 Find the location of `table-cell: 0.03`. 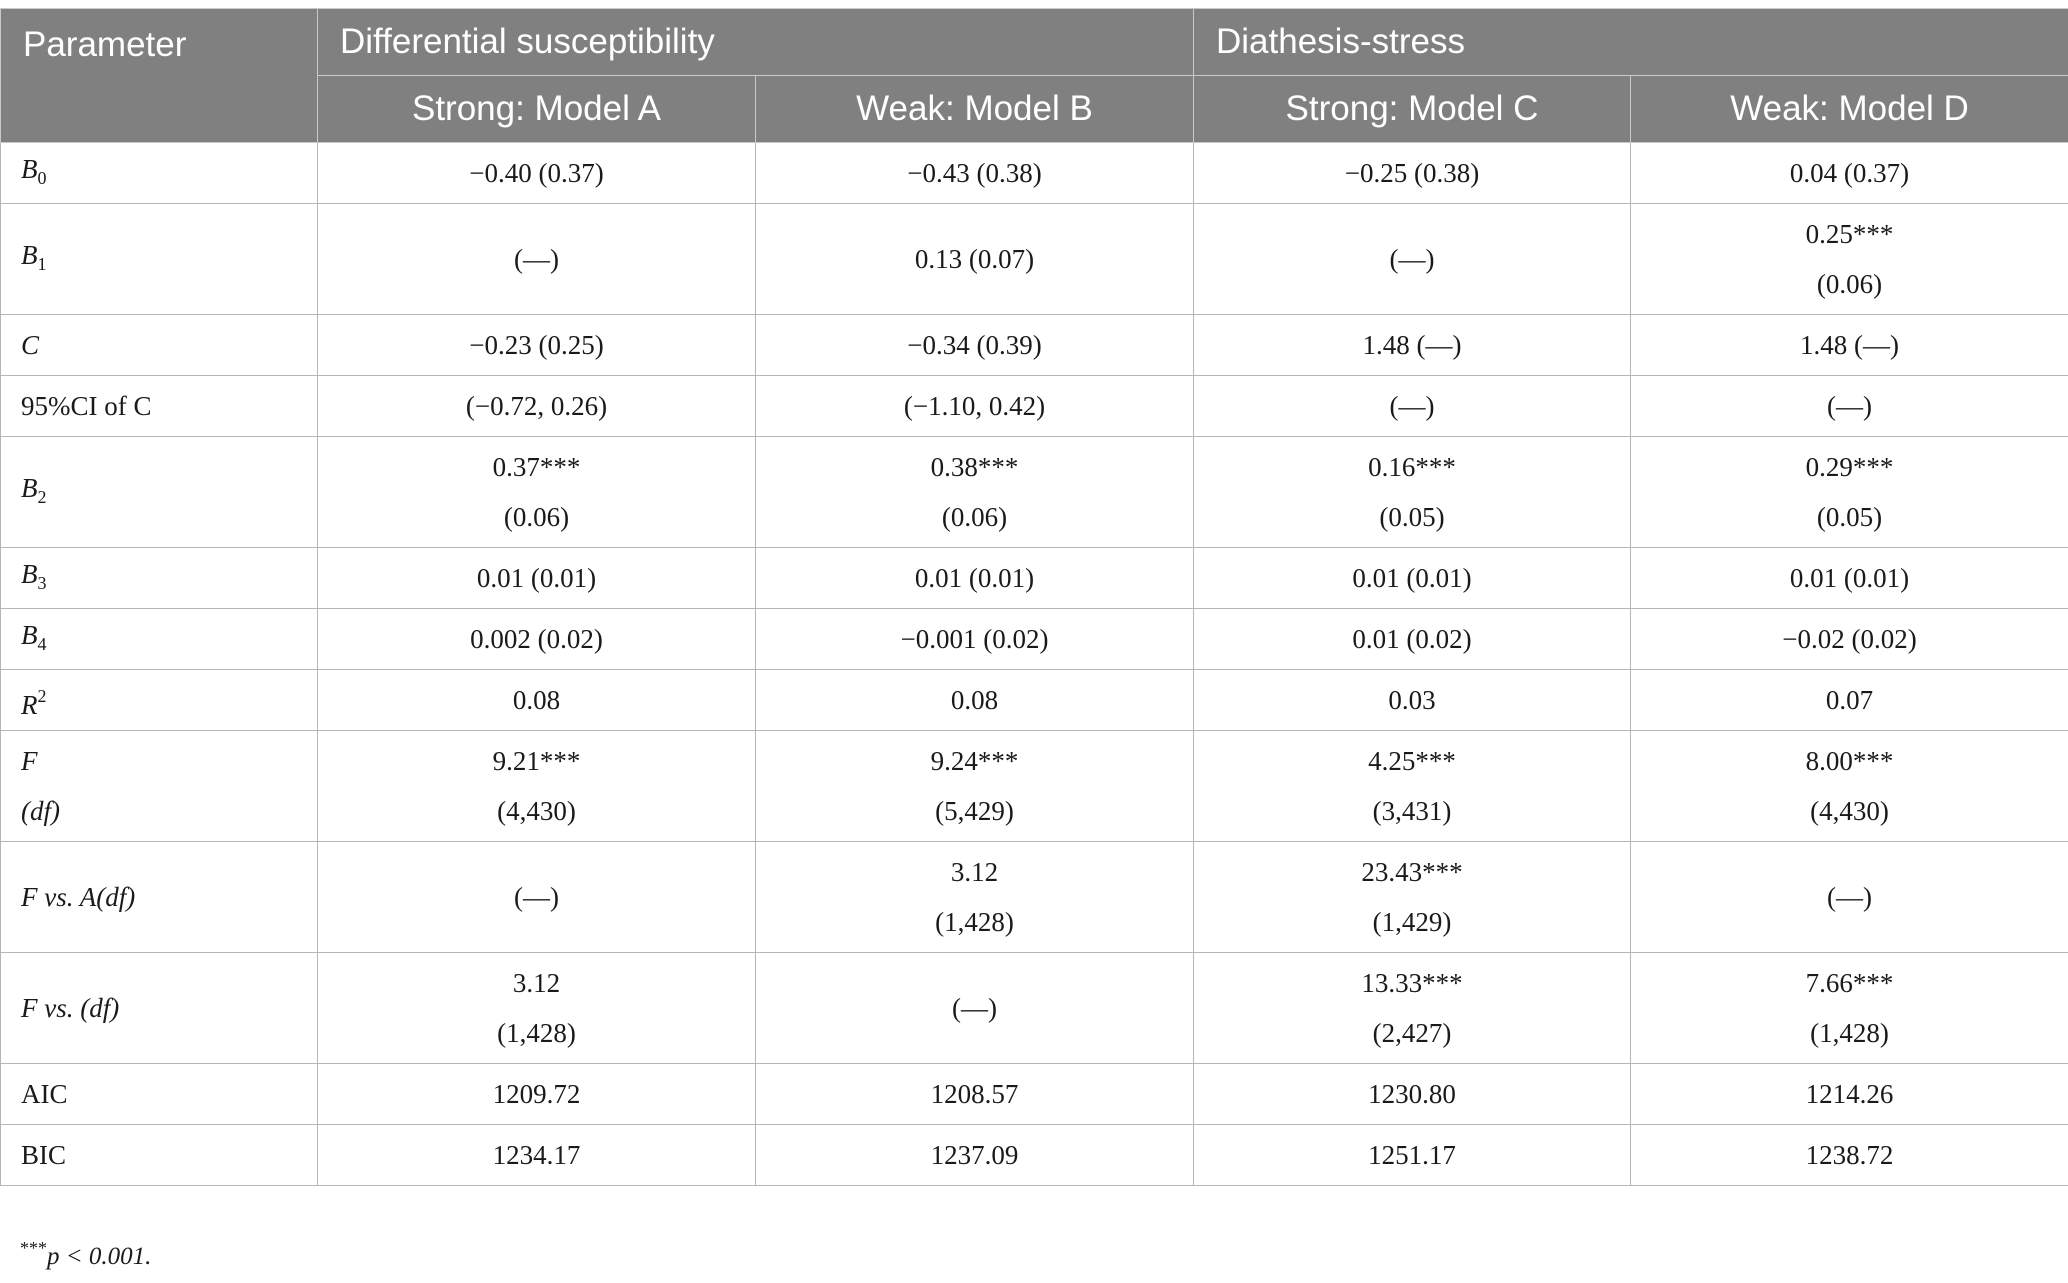

table-cell: 0.03 is located at coordinates (1412, 700).